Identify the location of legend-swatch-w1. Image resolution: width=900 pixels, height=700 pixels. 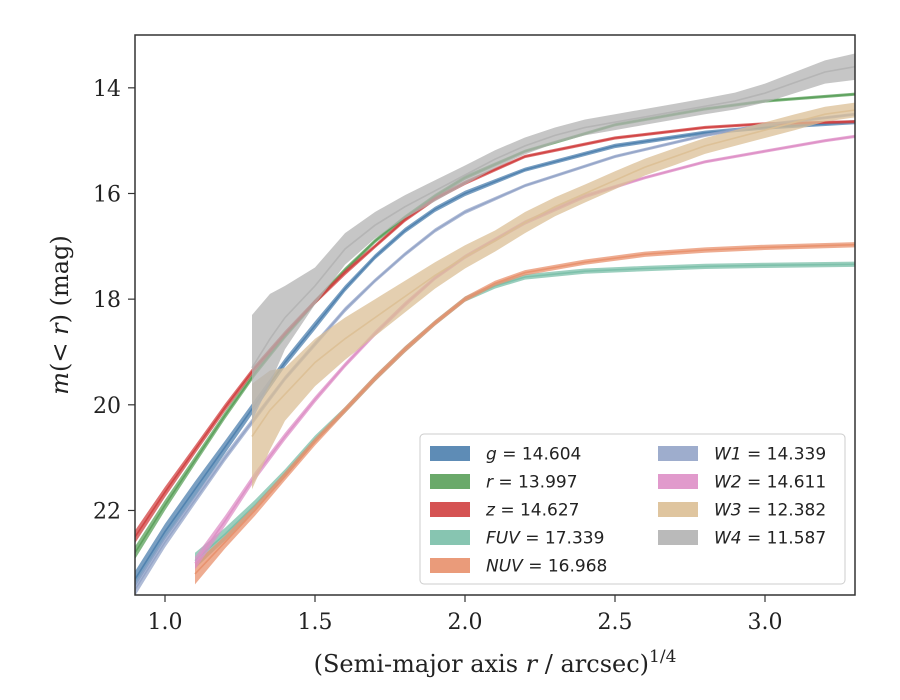
(678, 453).